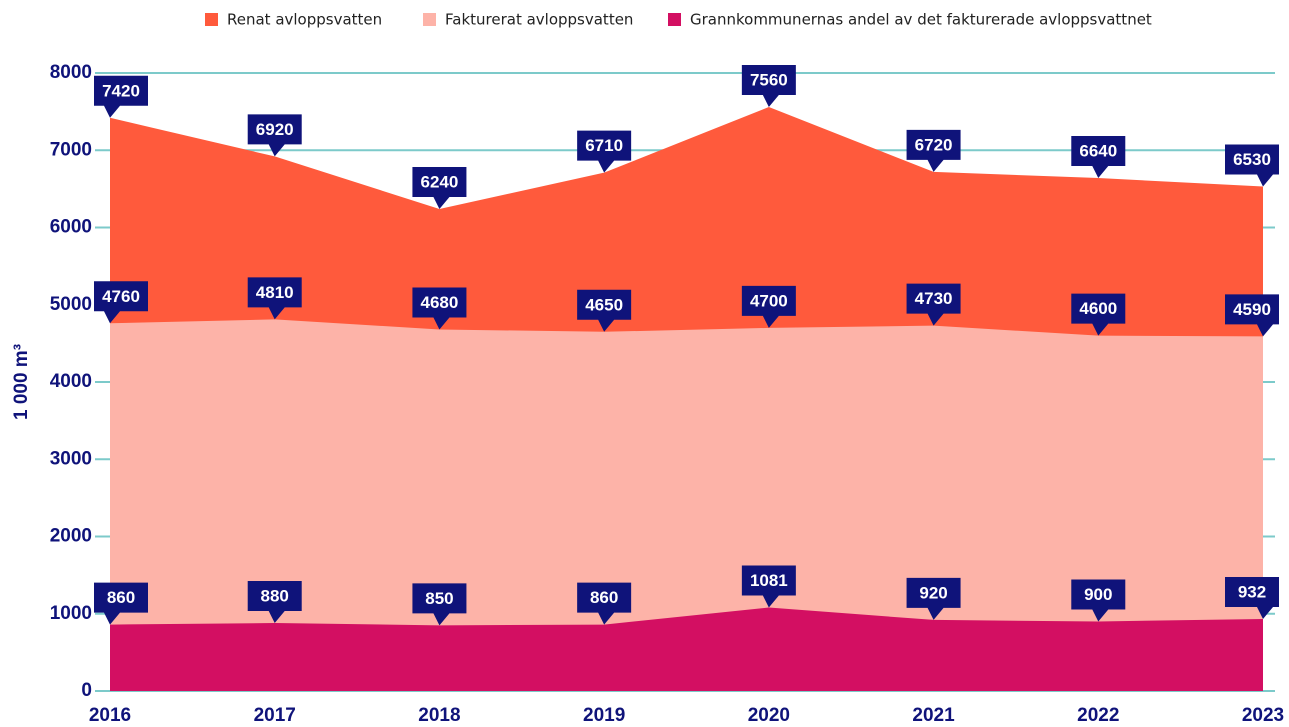 This screenshot has width=1289, height=727. What do you see at coordinates (934, 298) in the screenshot?
I see `data-label: 4730` at bounding box center [934, 298].